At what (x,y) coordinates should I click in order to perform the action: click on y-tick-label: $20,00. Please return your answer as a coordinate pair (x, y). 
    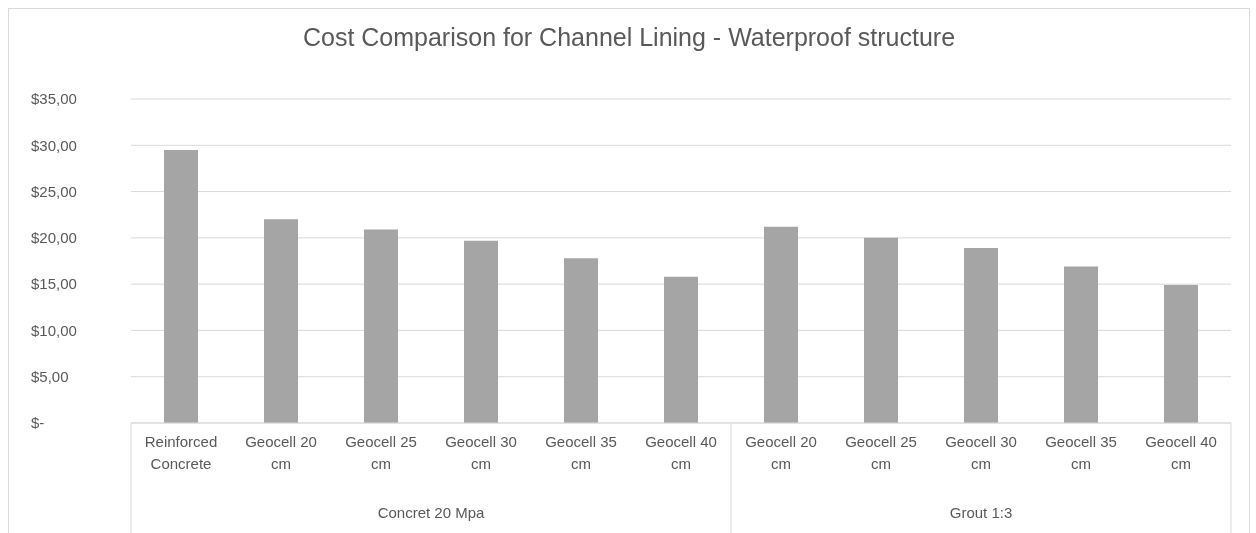
    Looking at the image, I should click on (54, 238).